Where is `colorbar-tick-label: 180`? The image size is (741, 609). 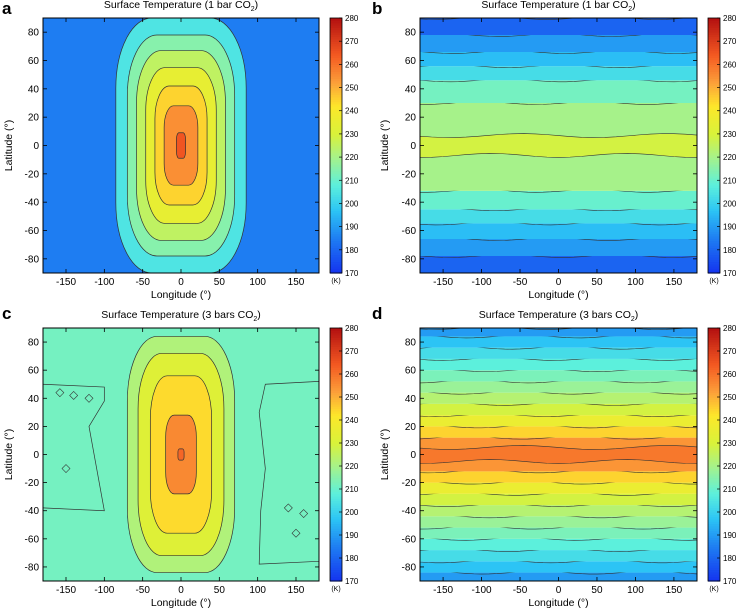 colorbar-tick-label: 180 is located at coordinates (730, 558).